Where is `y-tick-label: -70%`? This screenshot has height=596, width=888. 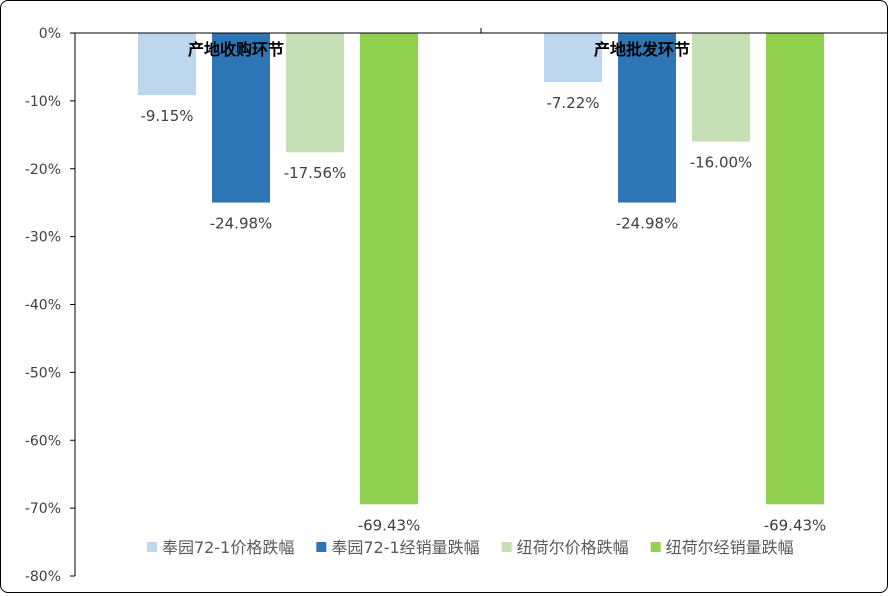 y-tick-label: -70% is located at coordinates (43, 509).